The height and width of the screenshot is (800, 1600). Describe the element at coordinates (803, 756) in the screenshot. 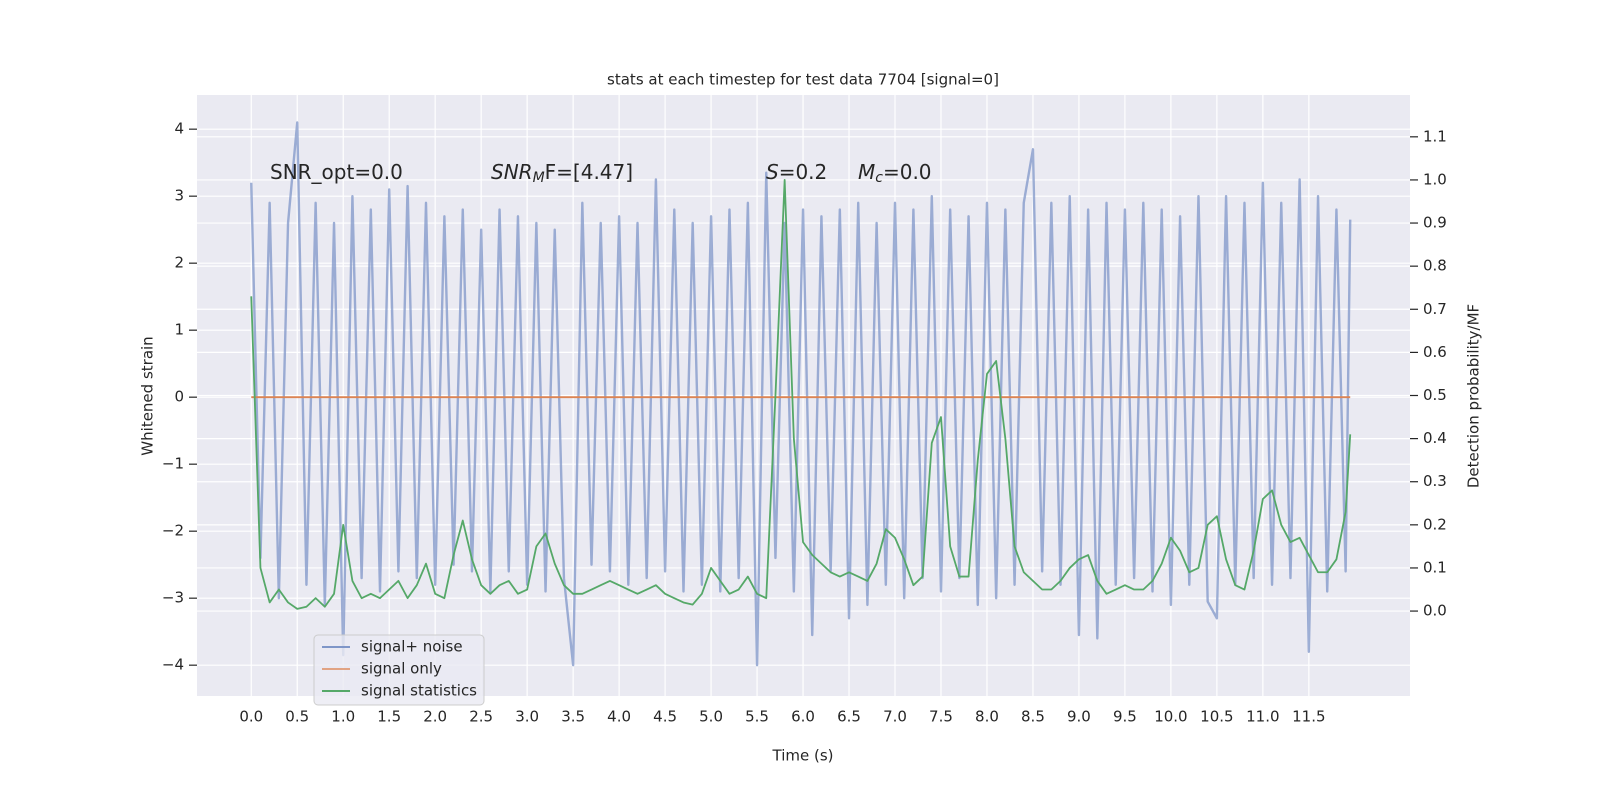

I see `x-axis-label: Time (s)` at that location.